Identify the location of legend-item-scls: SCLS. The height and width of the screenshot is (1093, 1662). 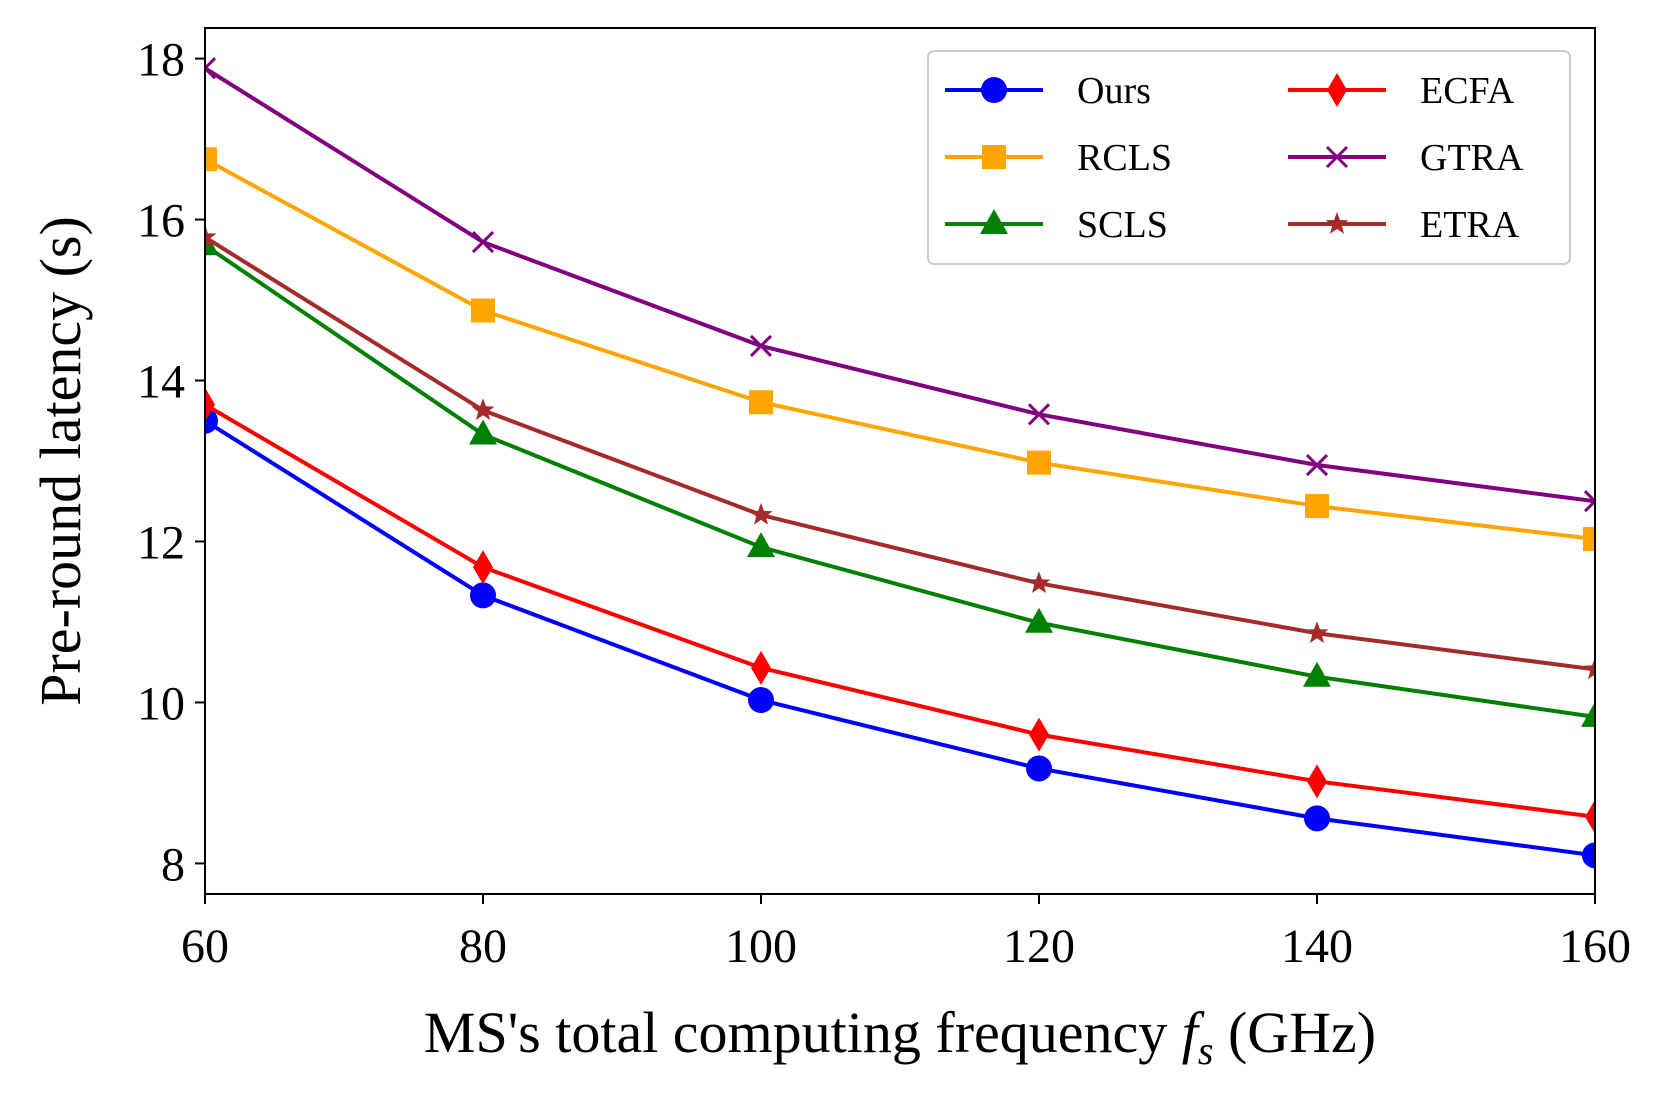
(1056, 225).